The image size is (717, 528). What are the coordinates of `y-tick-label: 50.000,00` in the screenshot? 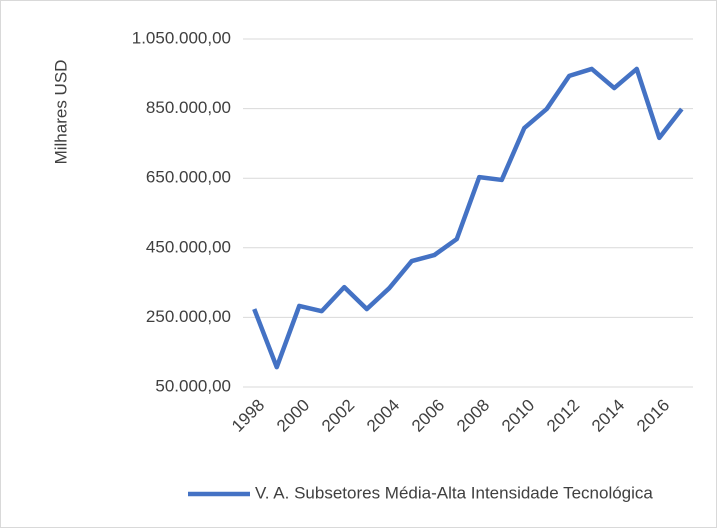 It's located at (193, 385).